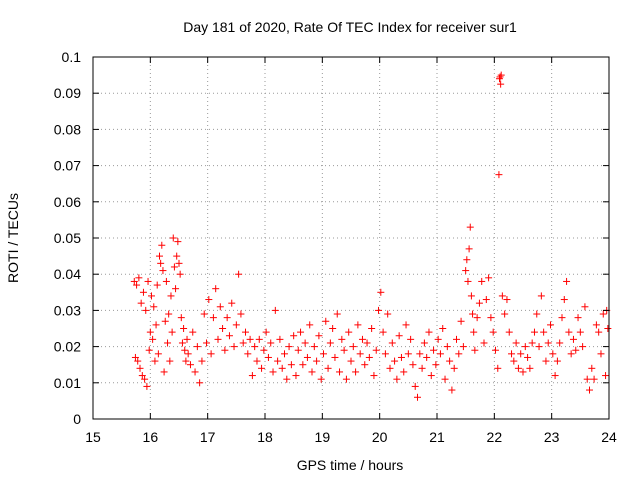  I want to click on x-axis-tick-labels: 15 16 17 18 19 20 21 22 23 24, so click(351, 437).